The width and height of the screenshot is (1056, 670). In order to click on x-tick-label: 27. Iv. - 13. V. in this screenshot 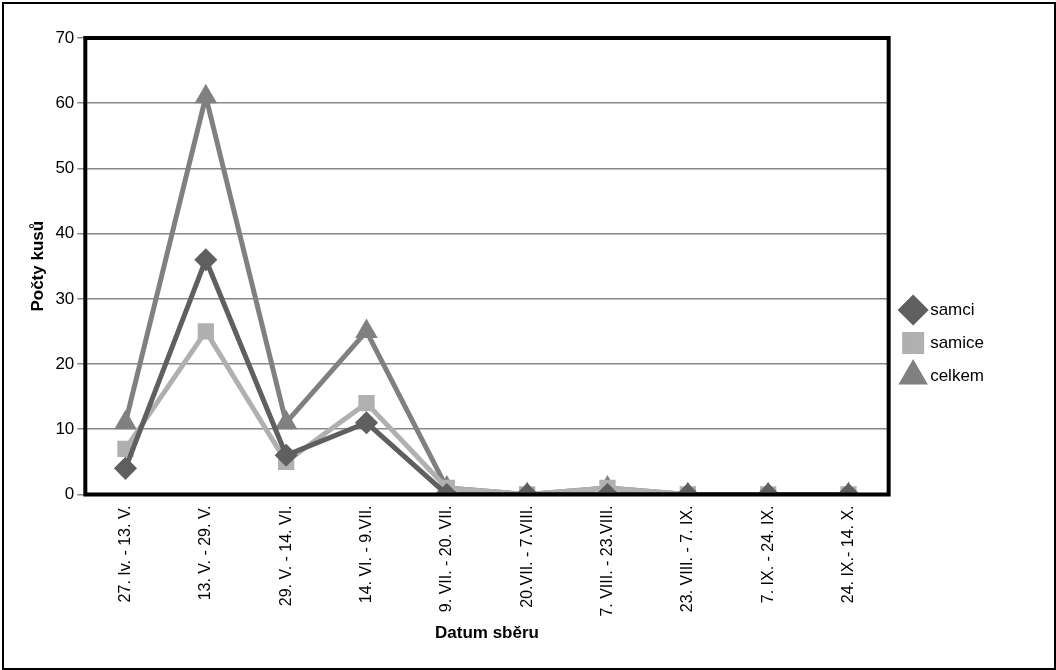, I will do `click(124, 554)`.